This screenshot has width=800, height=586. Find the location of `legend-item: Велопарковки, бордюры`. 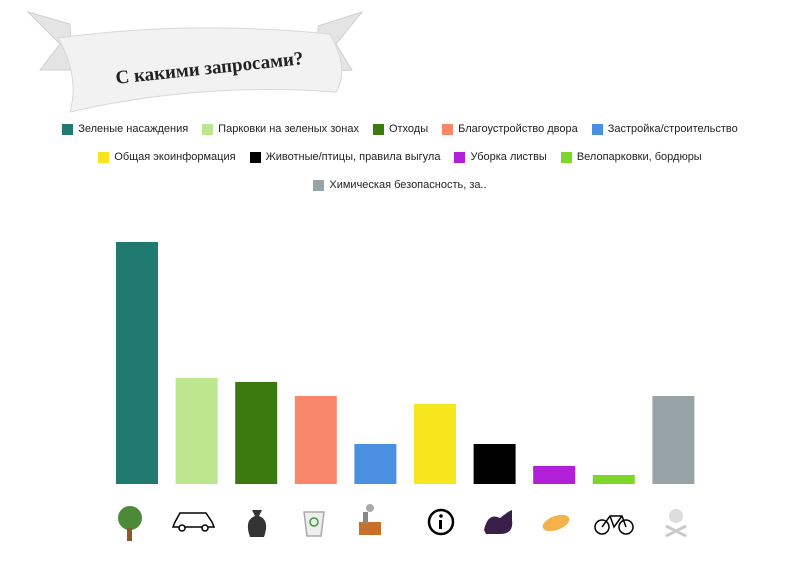

legend-item: Велопарковки, бордюры is located at coordinates (631, 157).